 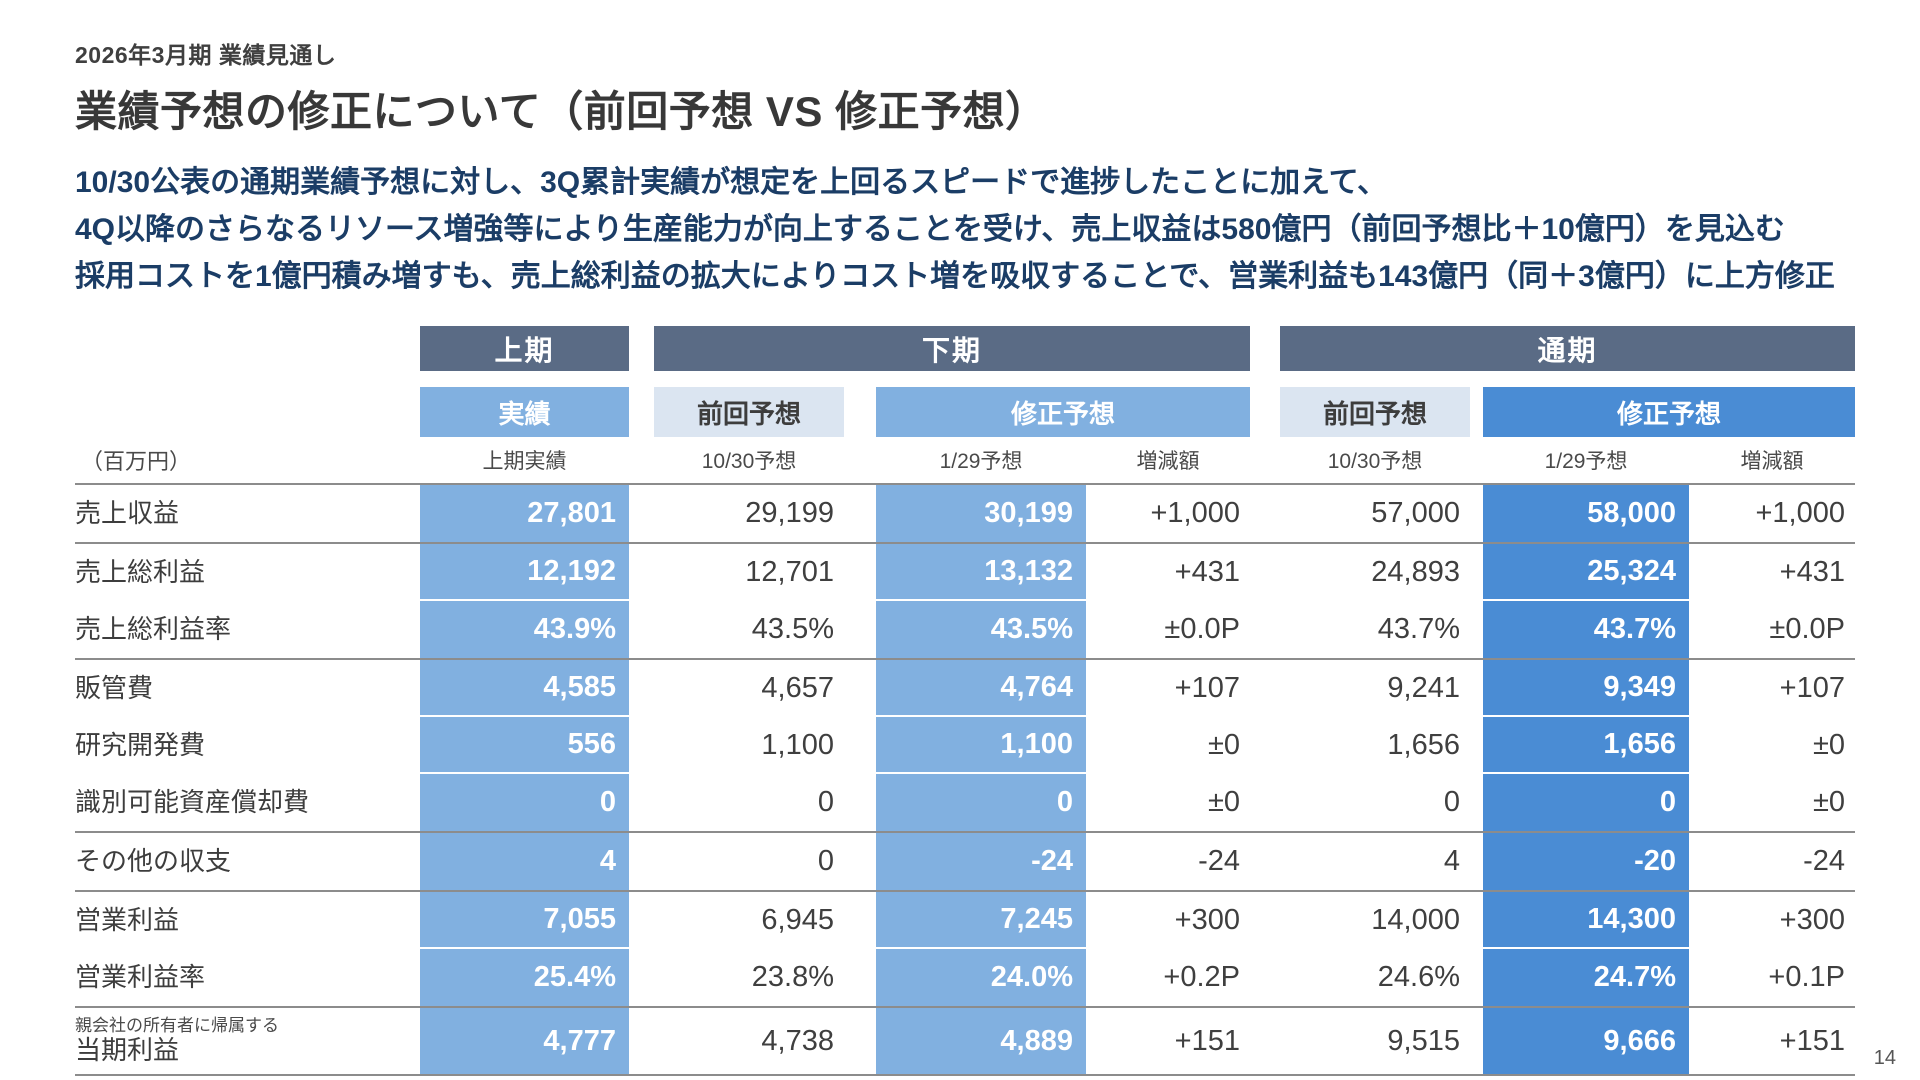 I want to click on cell-fy-previous: 43.7%, so click(x=1418, y=629).